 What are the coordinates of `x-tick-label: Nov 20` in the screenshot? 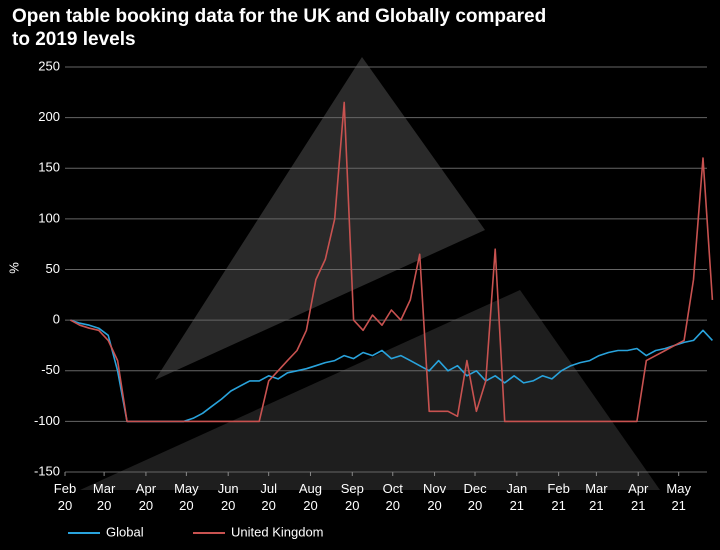 It's located at (435, 497).